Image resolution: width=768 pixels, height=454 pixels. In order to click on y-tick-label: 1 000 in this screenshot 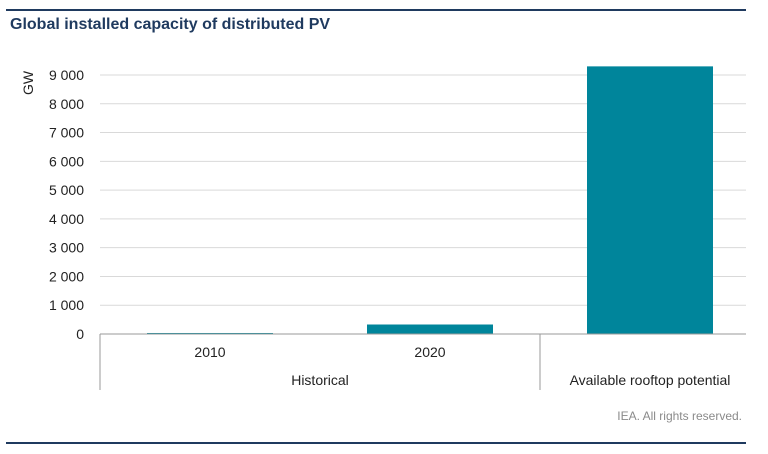, I will do `click(66, 305)`.